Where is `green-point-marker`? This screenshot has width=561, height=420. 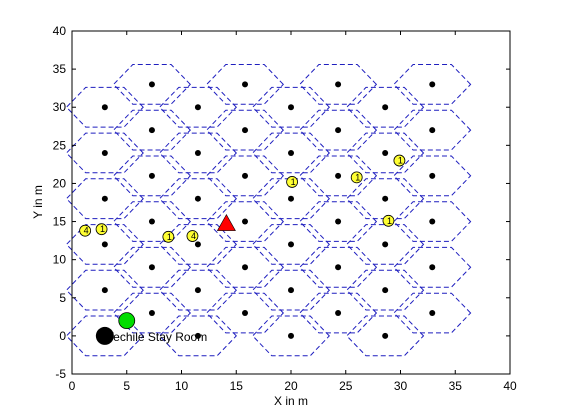 green-point-marker is located at coordinates (127, 321).